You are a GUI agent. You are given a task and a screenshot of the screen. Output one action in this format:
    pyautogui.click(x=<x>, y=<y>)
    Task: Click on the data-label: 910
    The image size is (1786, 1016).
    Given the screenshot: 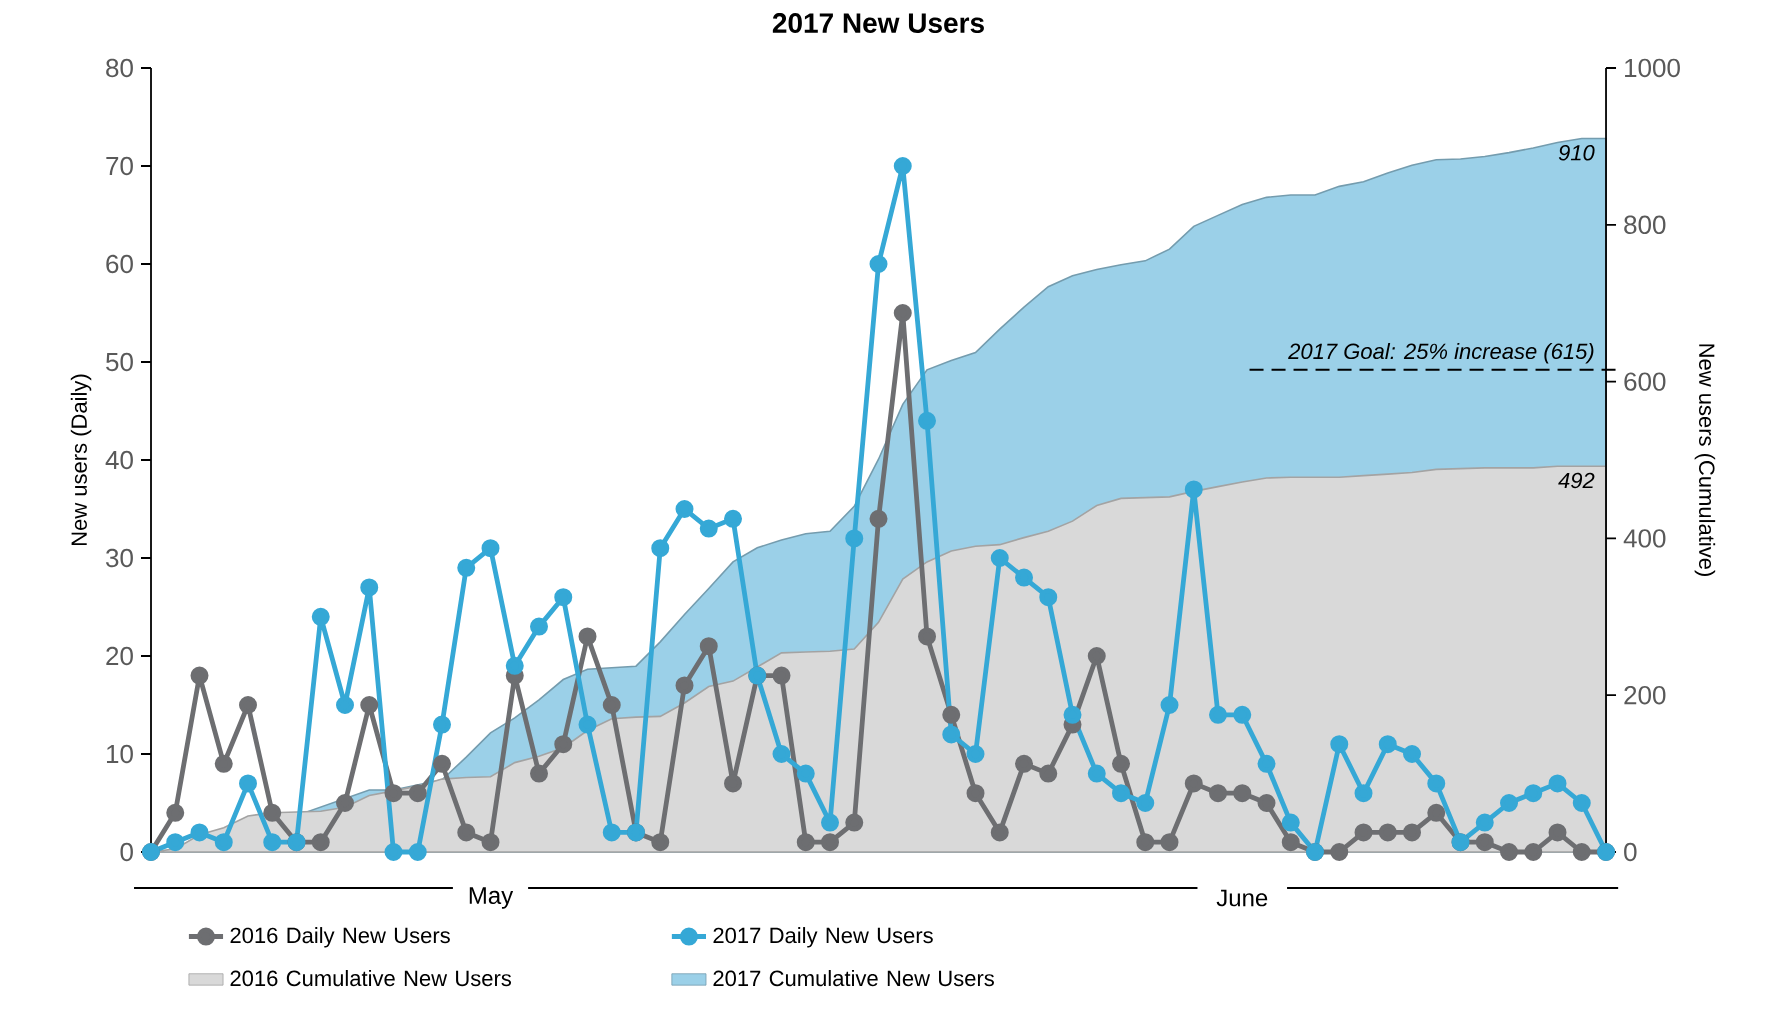 What is the action you would take?
    pyautogui.click(x=1576, y=152)
    